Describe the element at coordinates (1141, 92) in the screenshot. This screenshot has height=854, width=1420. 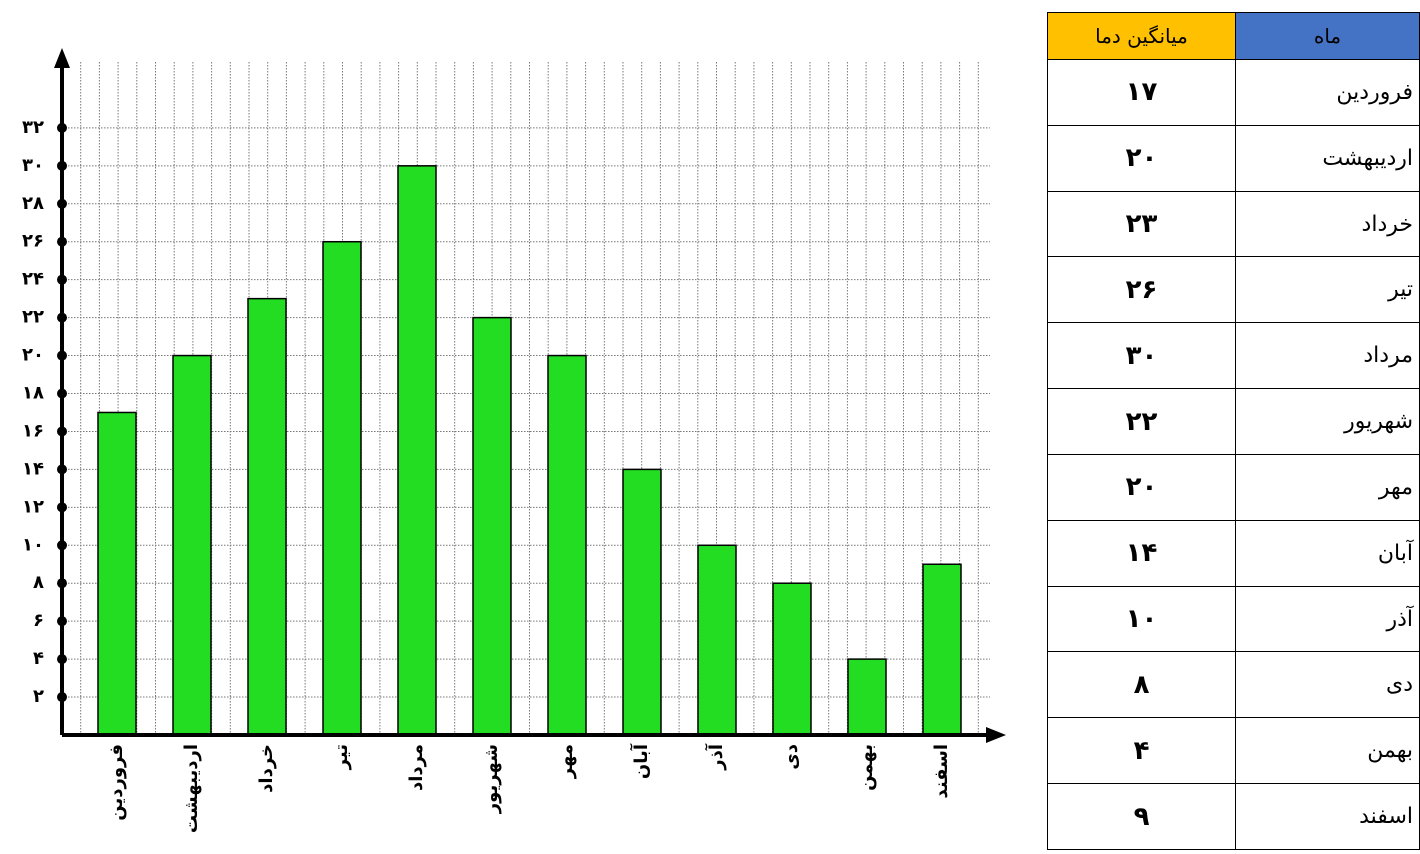
I see `table-cell: ۱۷` at that location.